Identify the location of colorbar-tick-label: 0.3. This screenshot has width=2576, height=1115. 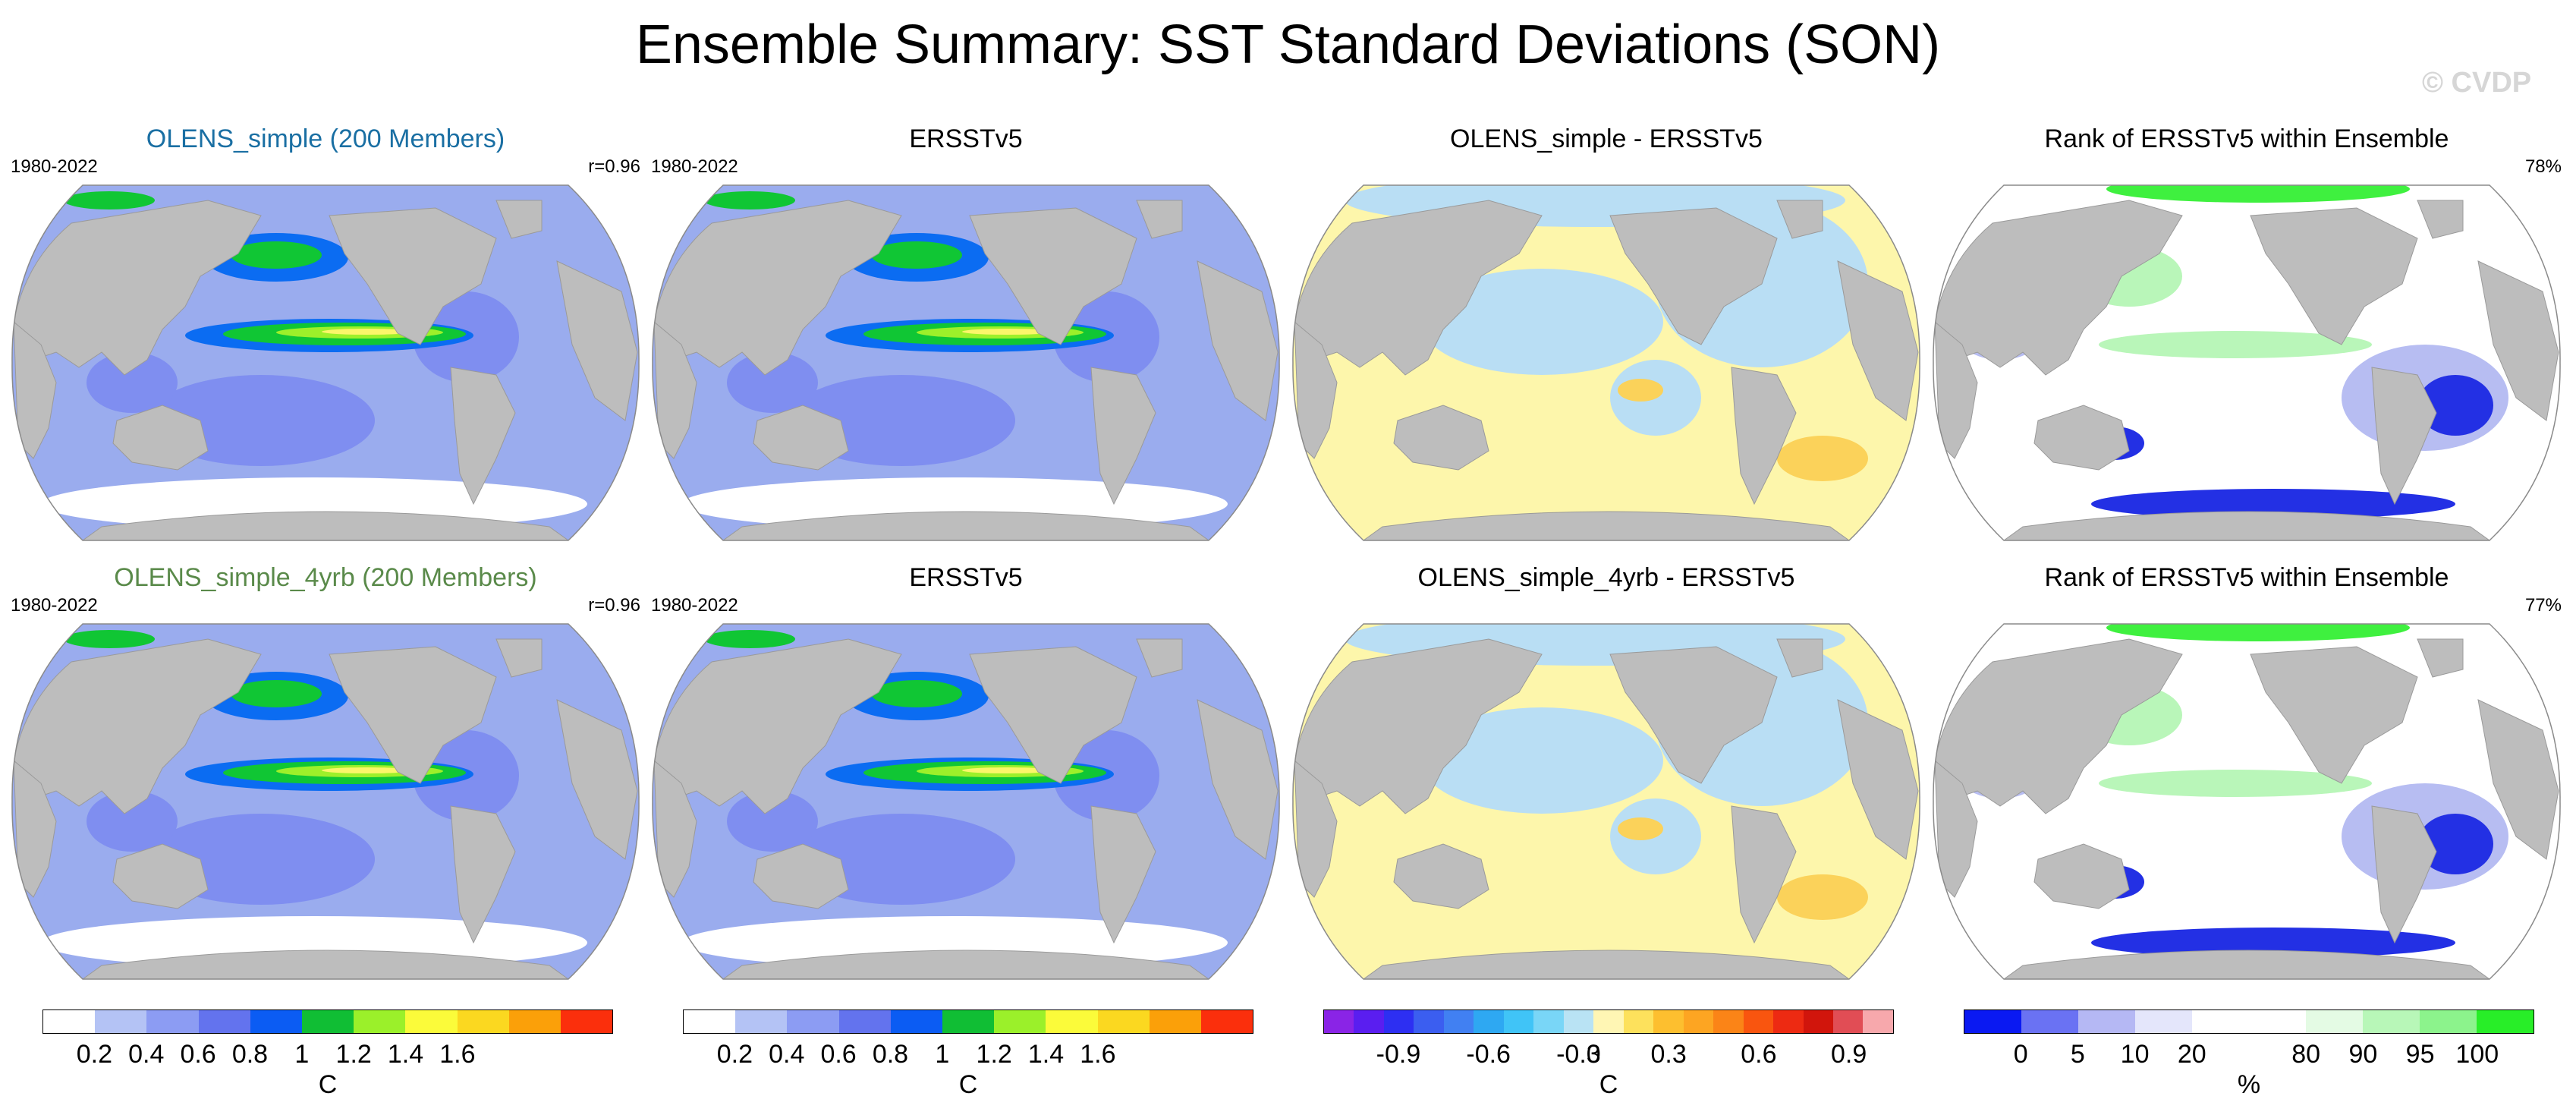
(1668, 1054).